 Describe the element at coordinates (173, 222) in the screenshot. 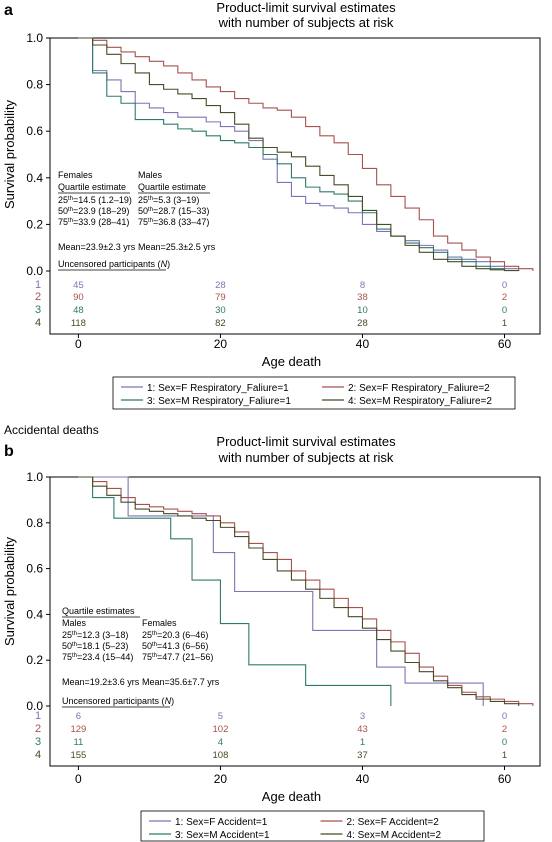

I see `stats-right-row: 75th=36.8 (33–47)` at that location.